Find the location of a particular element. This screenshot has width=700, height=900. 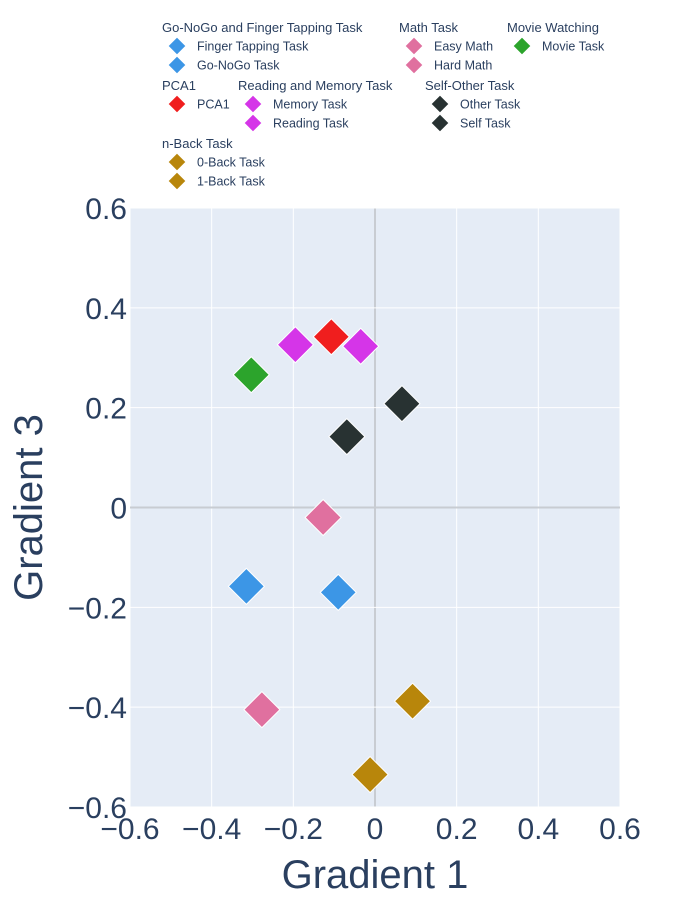

legend-group-title: n-Back Task is located at coordinates (197, 143).